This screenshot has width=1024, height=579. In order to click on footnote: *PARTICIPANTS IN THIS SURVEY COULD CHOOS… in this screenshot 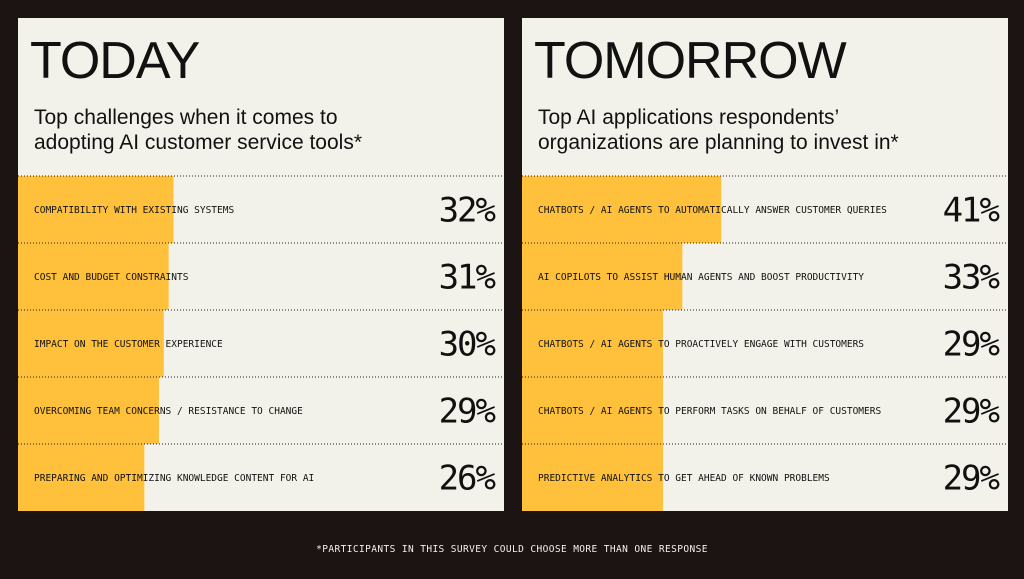, I will do `click(512, 549)`.